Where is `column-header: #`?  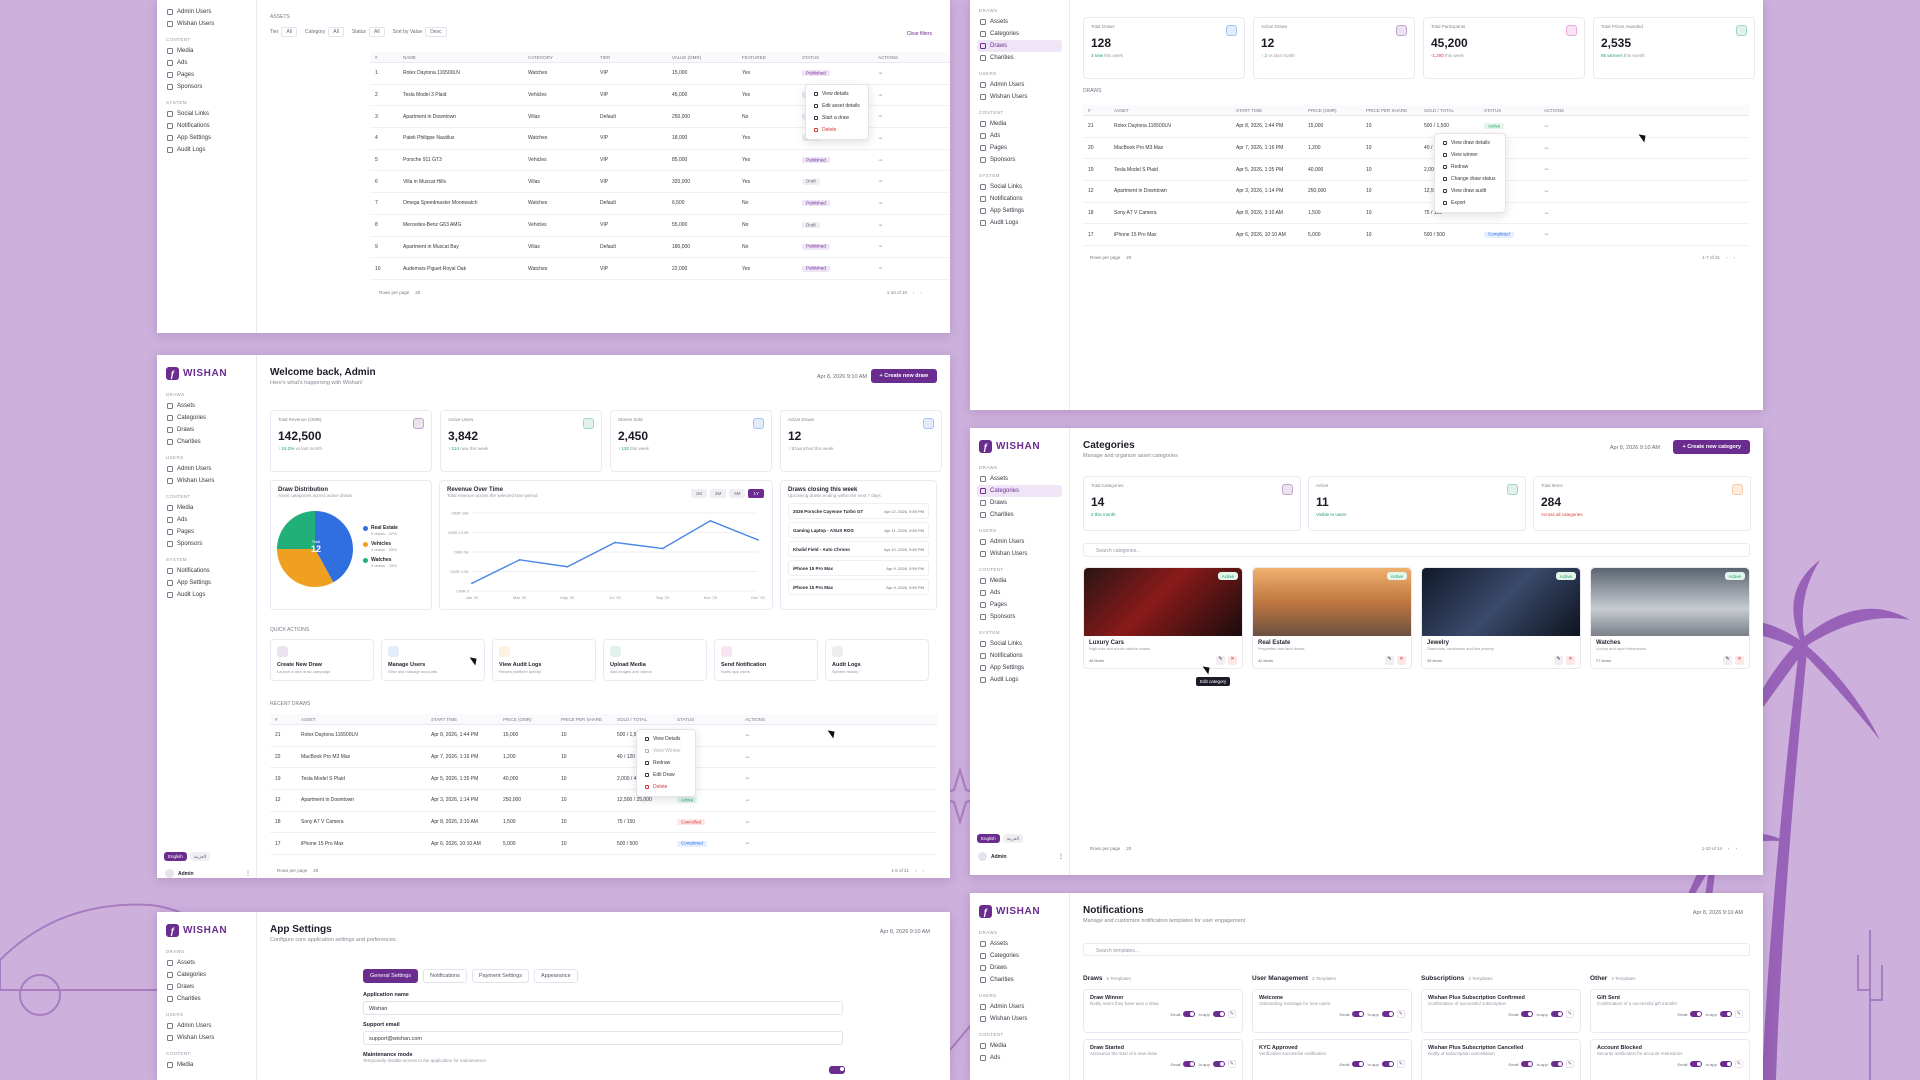 column-header: # is located at coordinates (276, 719).